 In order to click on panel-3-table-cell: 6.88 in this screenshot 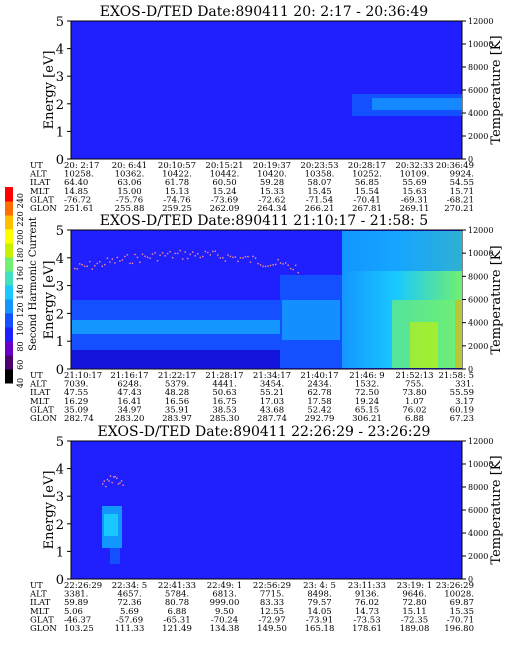, I will do `click(177, 612)`.